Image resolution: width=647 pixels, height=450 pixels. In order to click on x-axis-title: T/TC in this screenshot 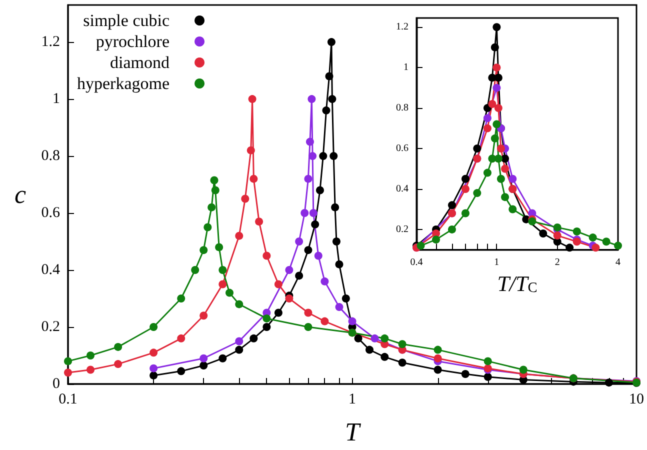, I will do `click(517, 283)`.